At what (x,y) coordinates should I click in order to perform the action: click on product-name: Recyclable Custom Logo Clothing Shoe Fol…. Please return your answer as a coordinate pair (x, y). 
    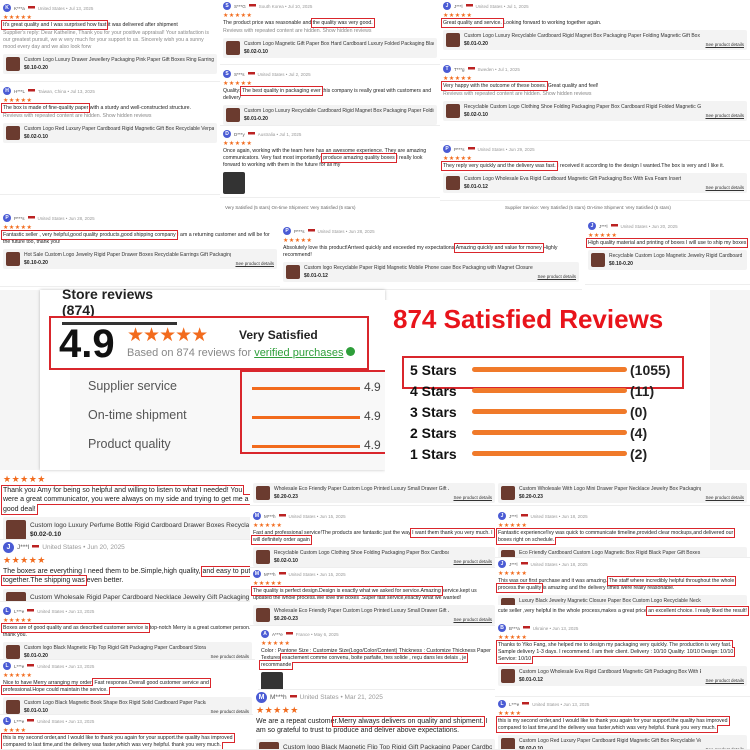
    Looking at the image, I should click on (583, 107).